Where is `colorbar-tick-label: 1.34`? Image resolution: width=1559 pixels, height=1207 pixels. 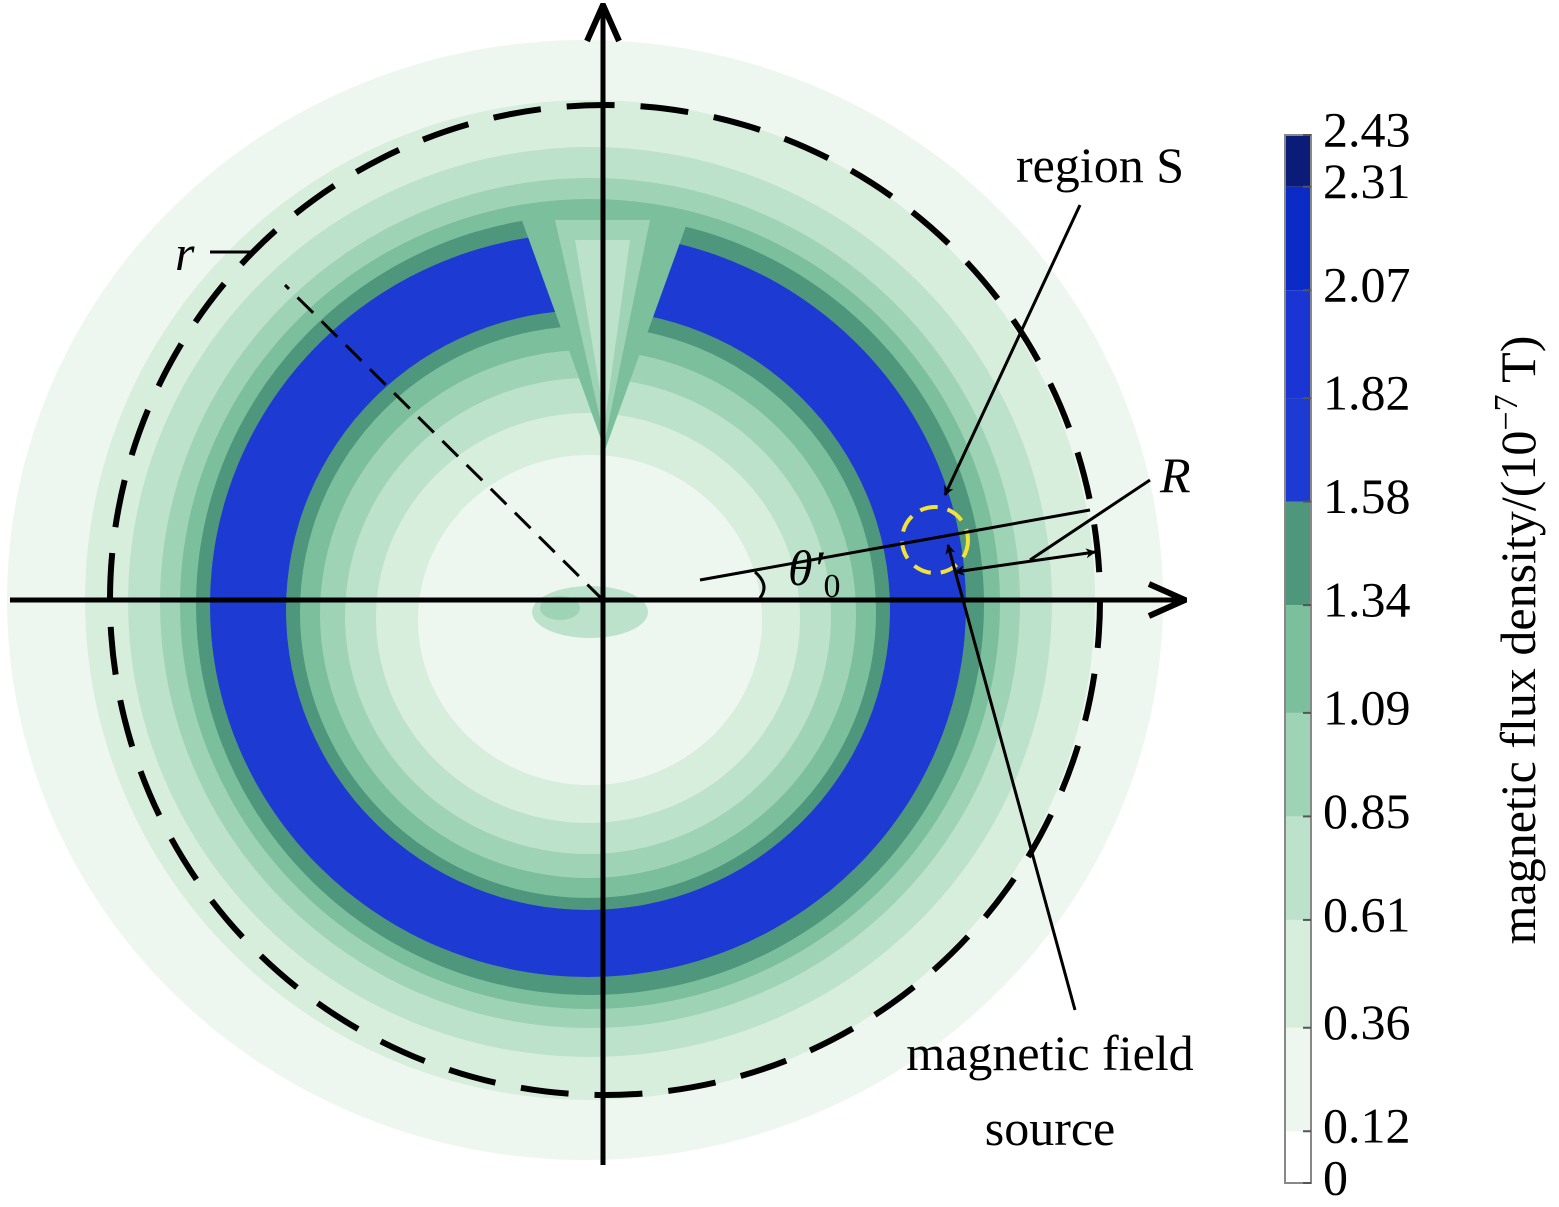 colorbar-tick-label: 1.34 is located at coordinates (1367, 600).